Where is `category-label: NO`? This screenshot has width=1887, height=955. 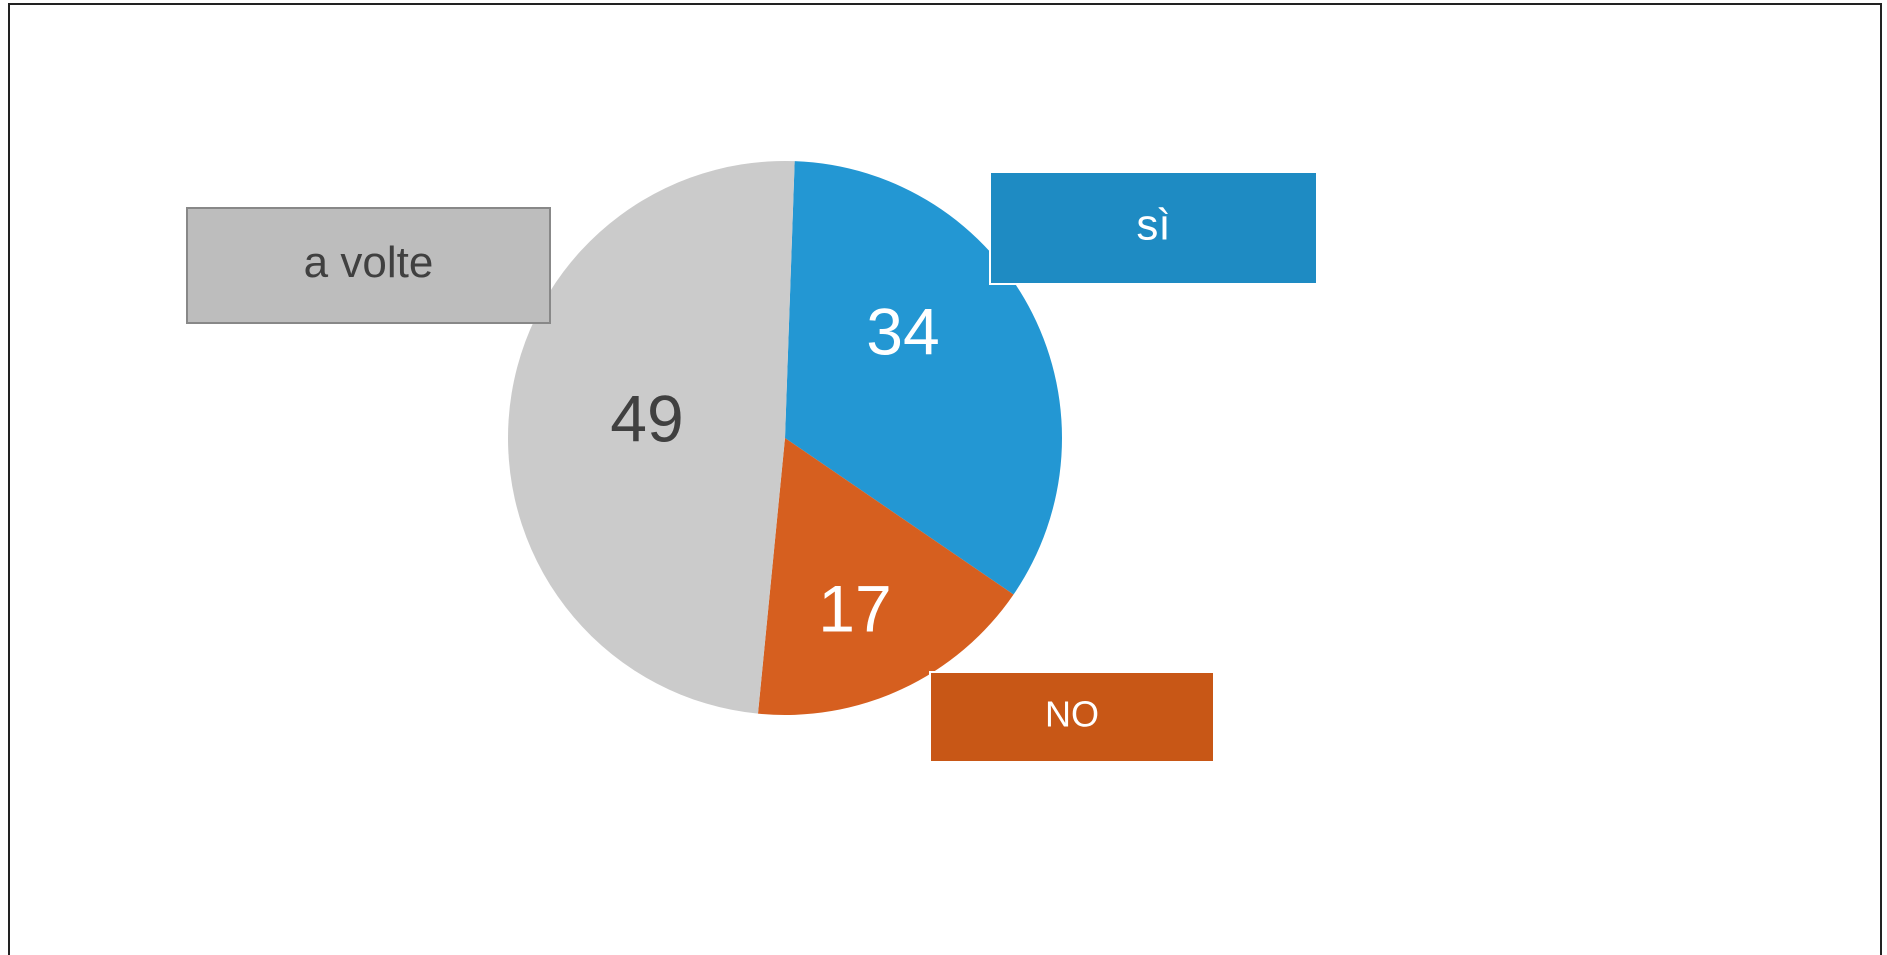 category-label: NO is located at coordinates (1072, 714).